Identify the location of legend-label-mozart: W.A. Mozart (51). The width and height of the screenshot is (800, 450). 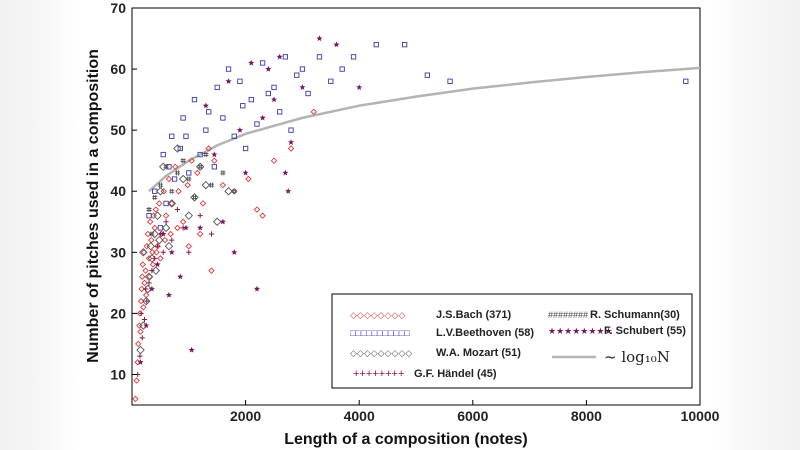
(478, 353).